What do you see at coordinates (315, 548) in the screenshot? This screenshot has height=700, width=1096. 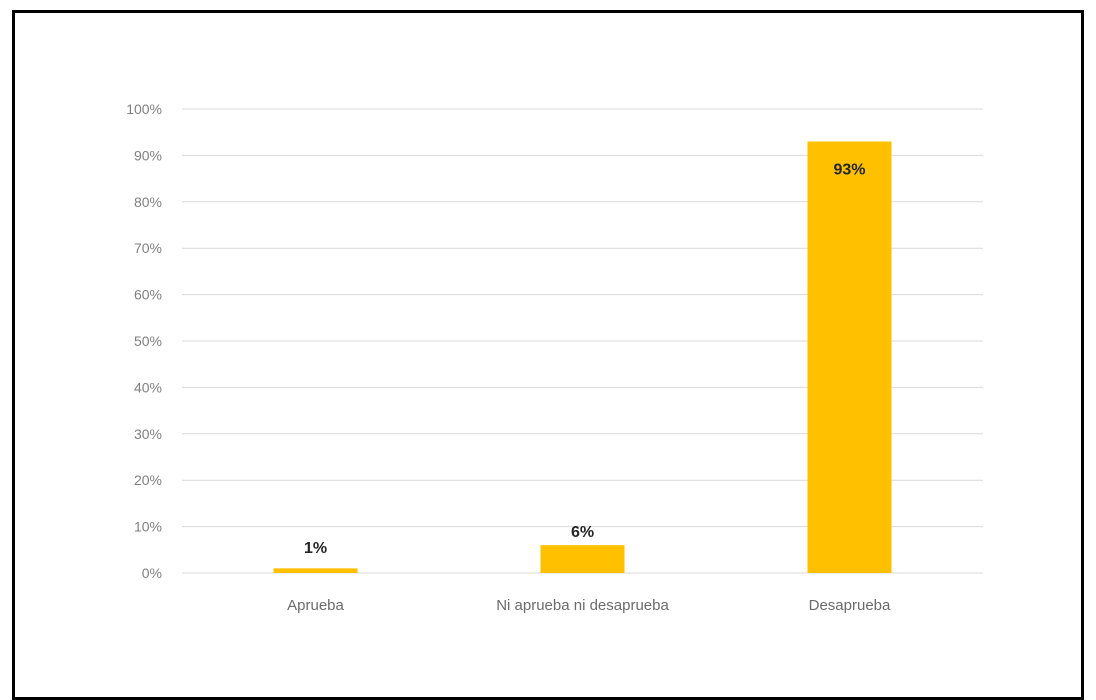 I see `data-label: 1%` at bounding box center [315, 548].